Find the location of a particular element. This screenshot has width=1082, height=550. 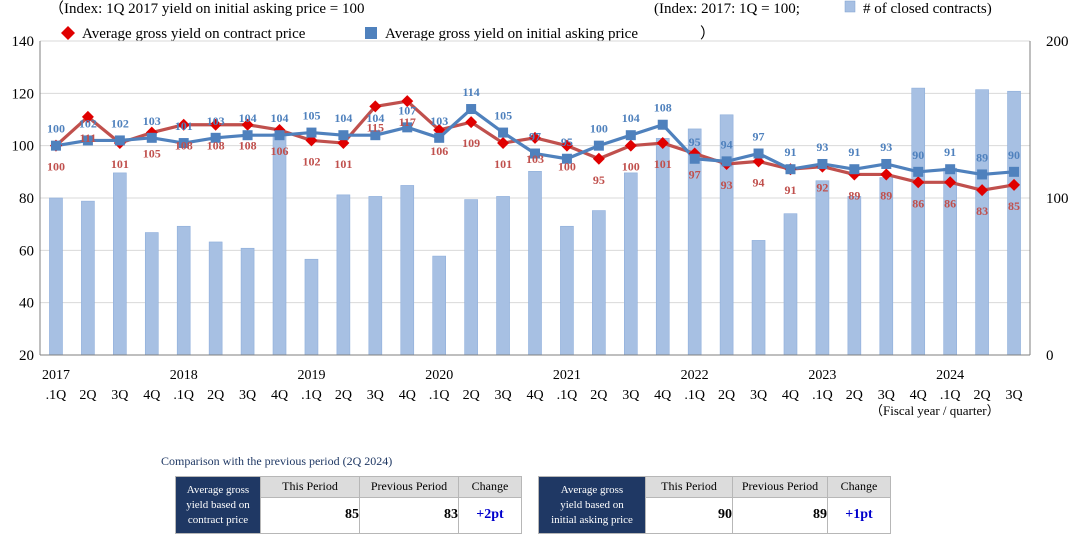

asking-yield-label: 114 is located at coordinates (470, 92).